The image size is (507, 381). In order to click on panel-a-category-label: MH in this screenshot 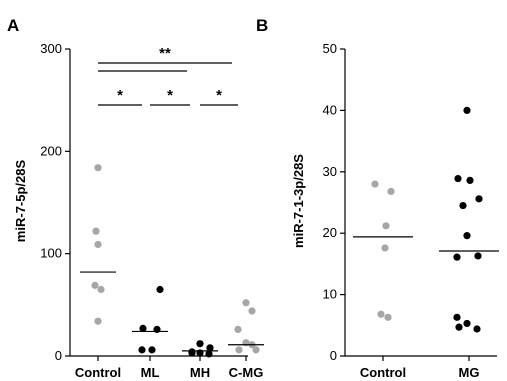, I will do `click(200, 372)`.